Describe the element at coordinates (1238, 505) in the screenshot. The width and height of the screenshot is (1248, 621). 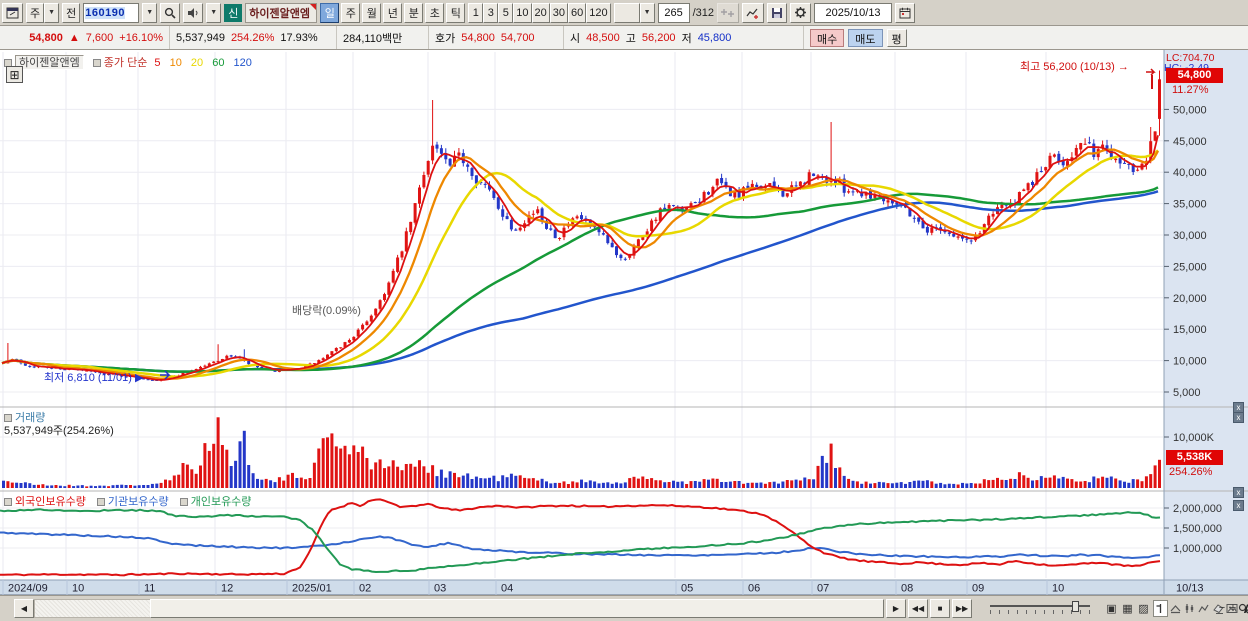
I see `close-holdings-pane-button: x` at that location.